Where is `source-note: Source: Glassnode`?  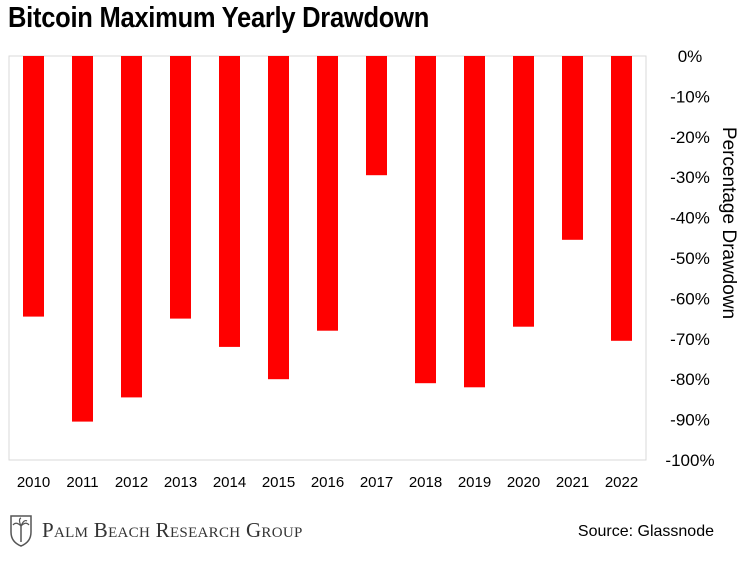 source-note: Source: Glassnode is located at coordinates (645, 531).